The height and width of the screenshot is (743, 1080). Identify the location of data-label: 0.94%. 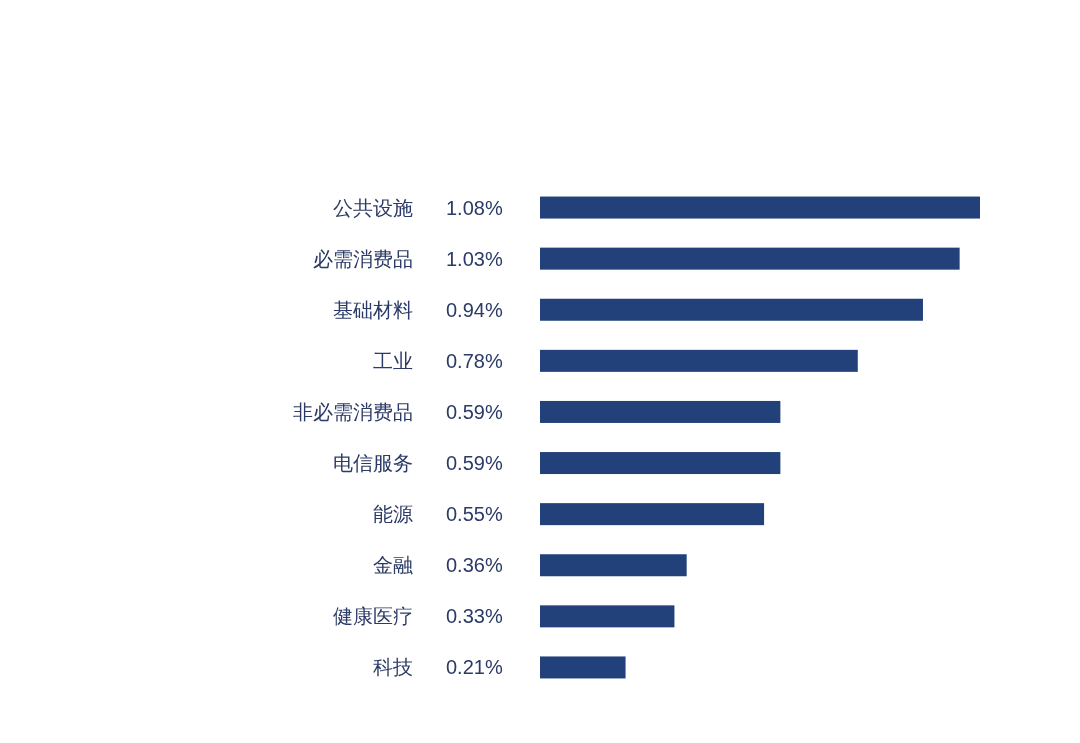
(474, 309).